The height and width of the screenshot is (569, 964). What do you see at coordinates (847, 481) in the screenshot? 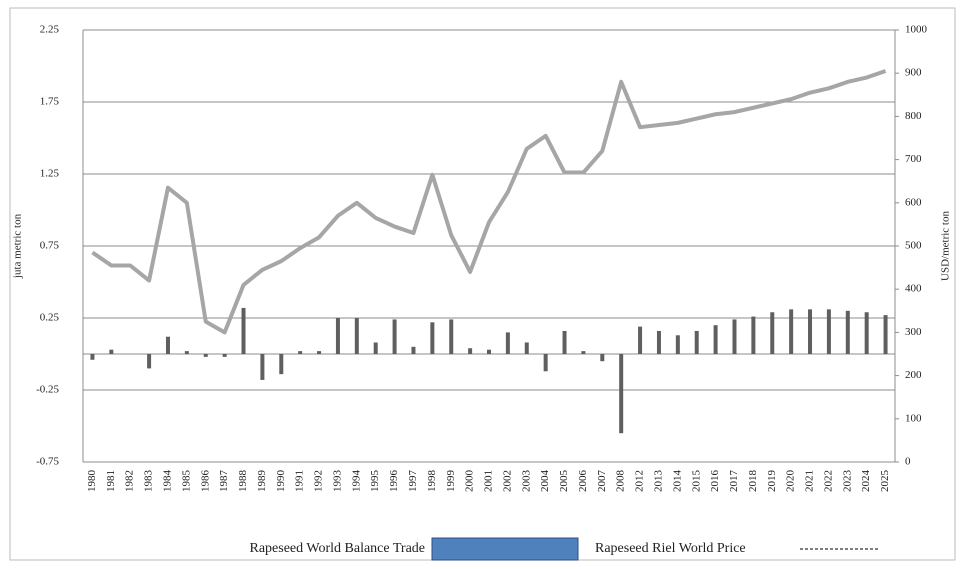
I see `x-tick-label: 2023` at bounding box center [847, 481].